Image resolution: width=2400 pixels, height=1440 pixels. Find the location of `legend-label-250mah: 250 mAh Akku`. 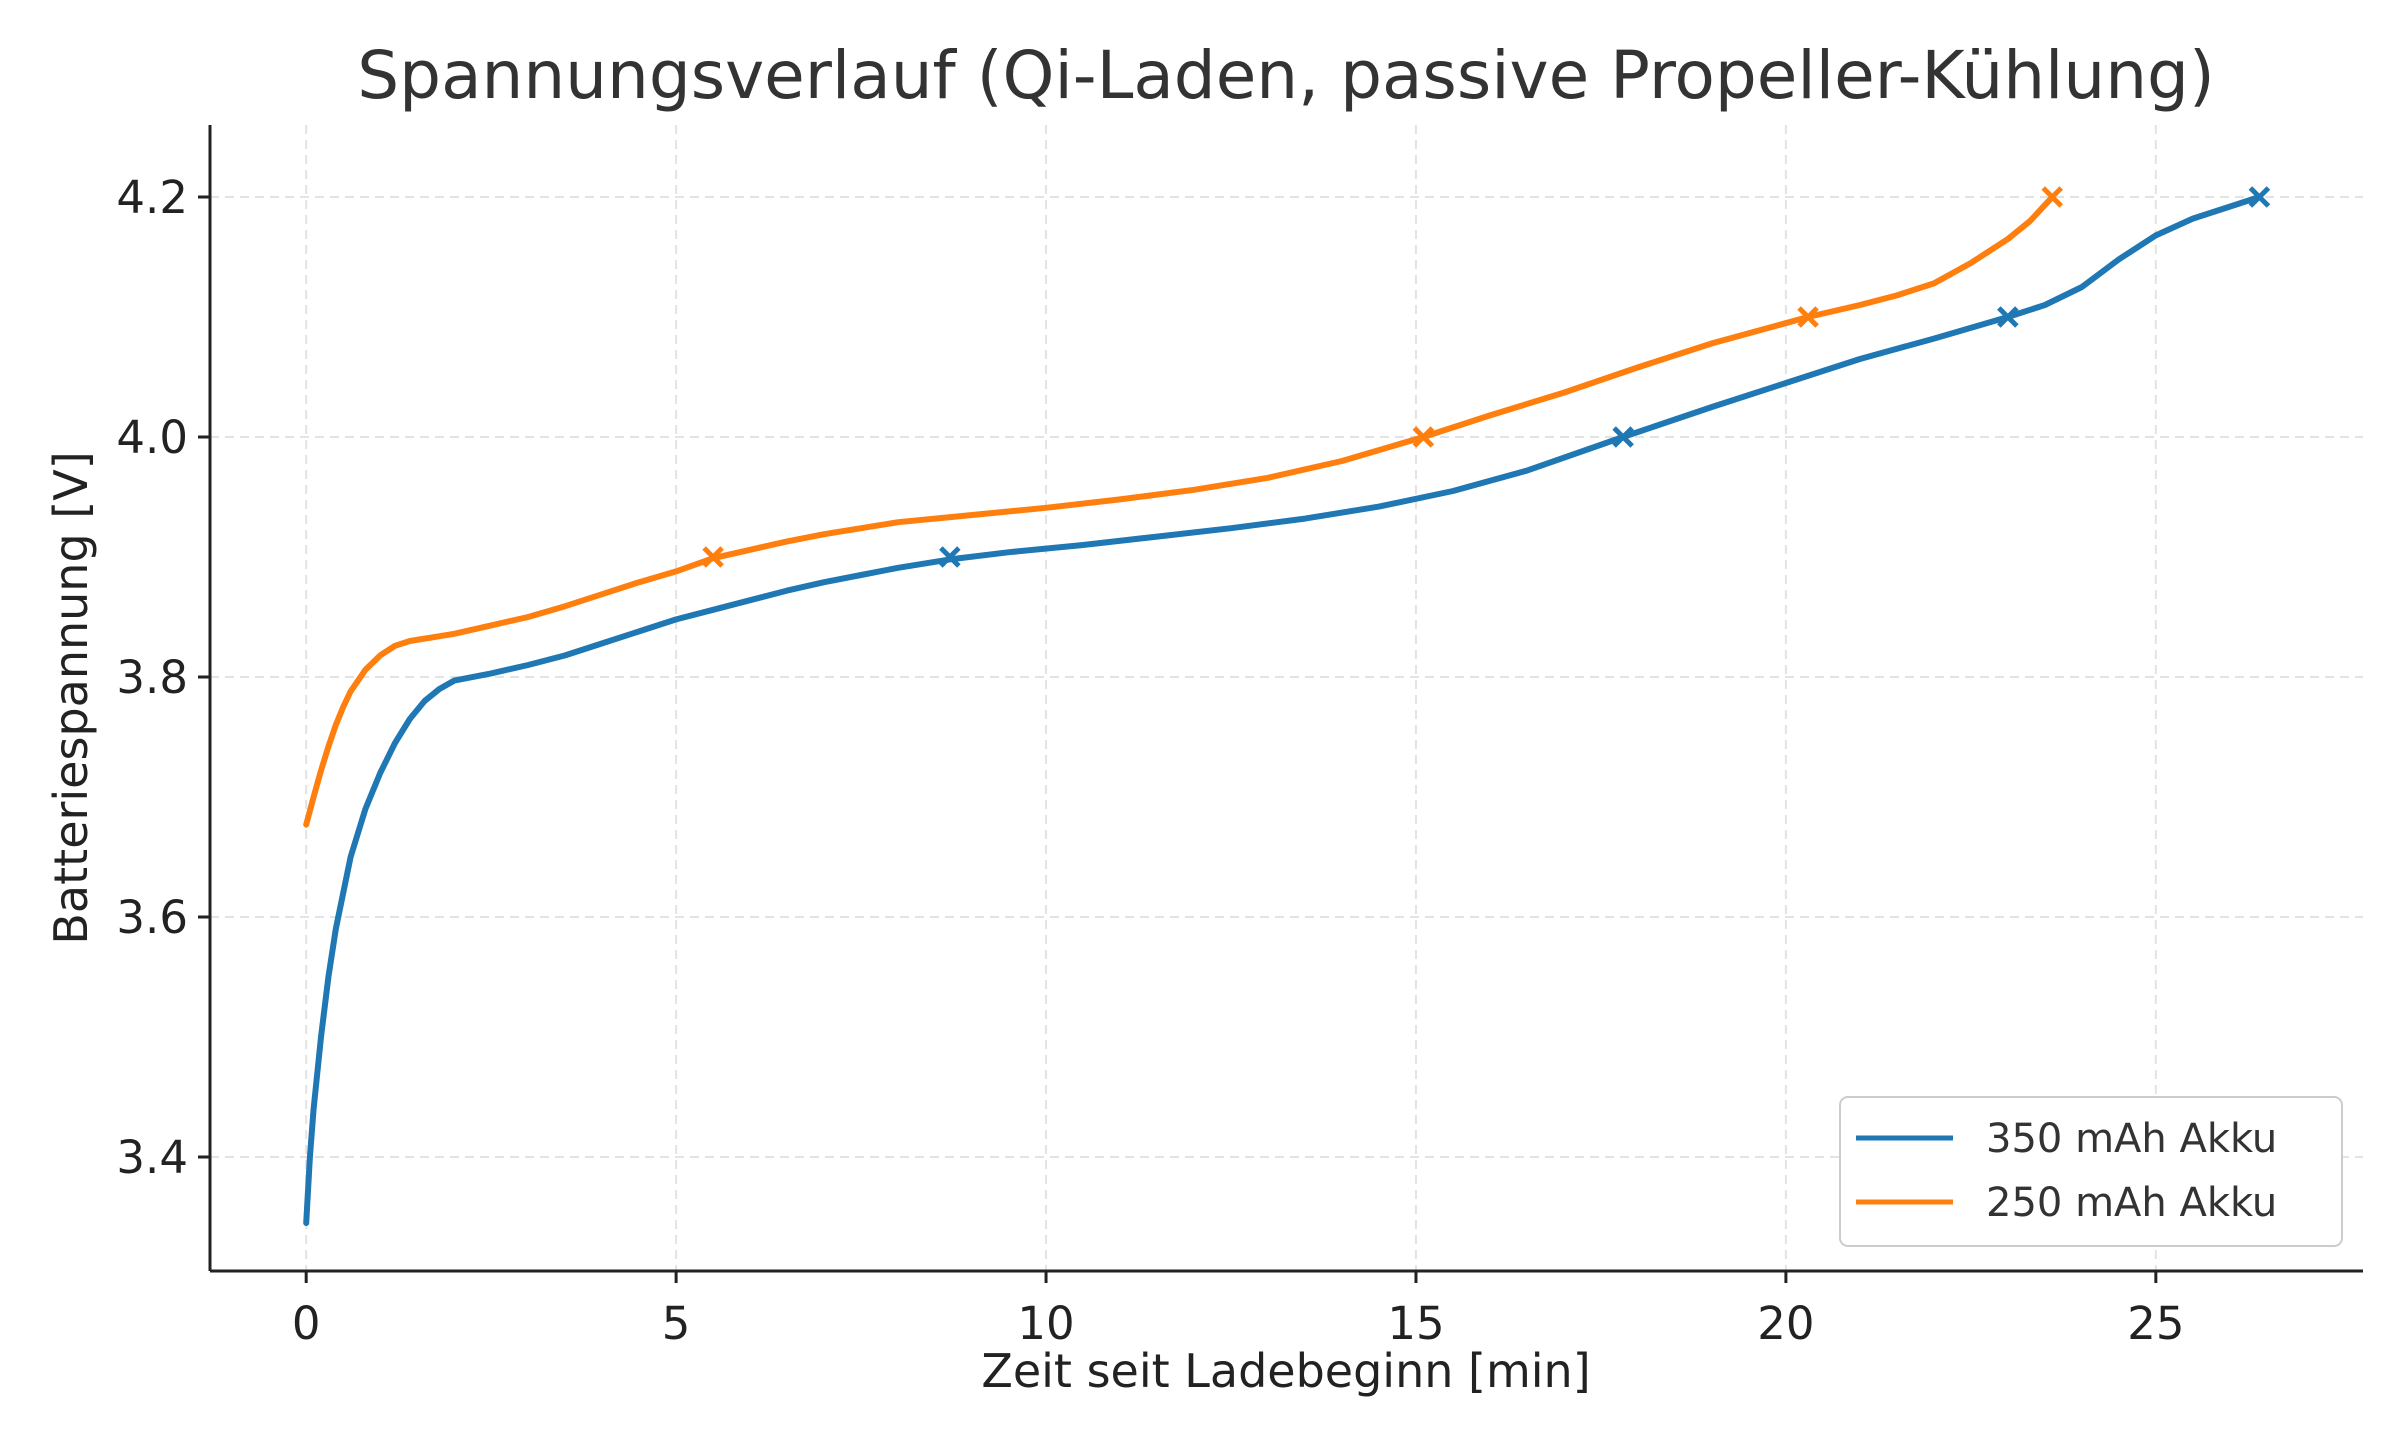

legend-label-250mah: 250 mAh Akku is located at coordinates (2131, 1203).